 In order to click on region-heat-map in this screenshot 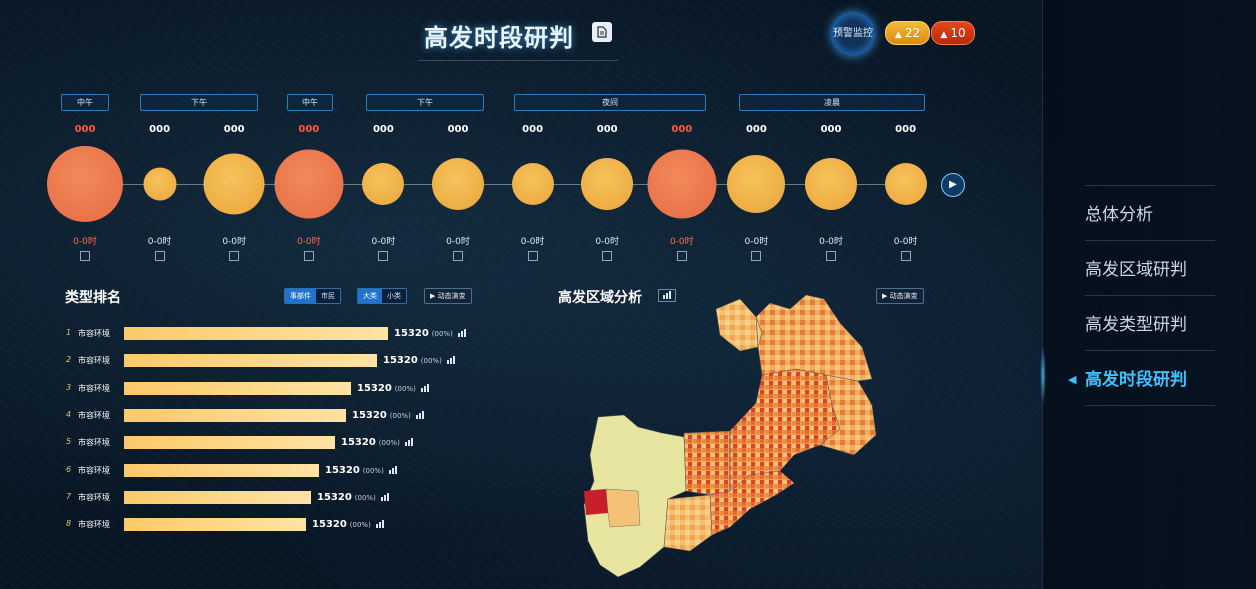, I will do `click(730, 436)`.